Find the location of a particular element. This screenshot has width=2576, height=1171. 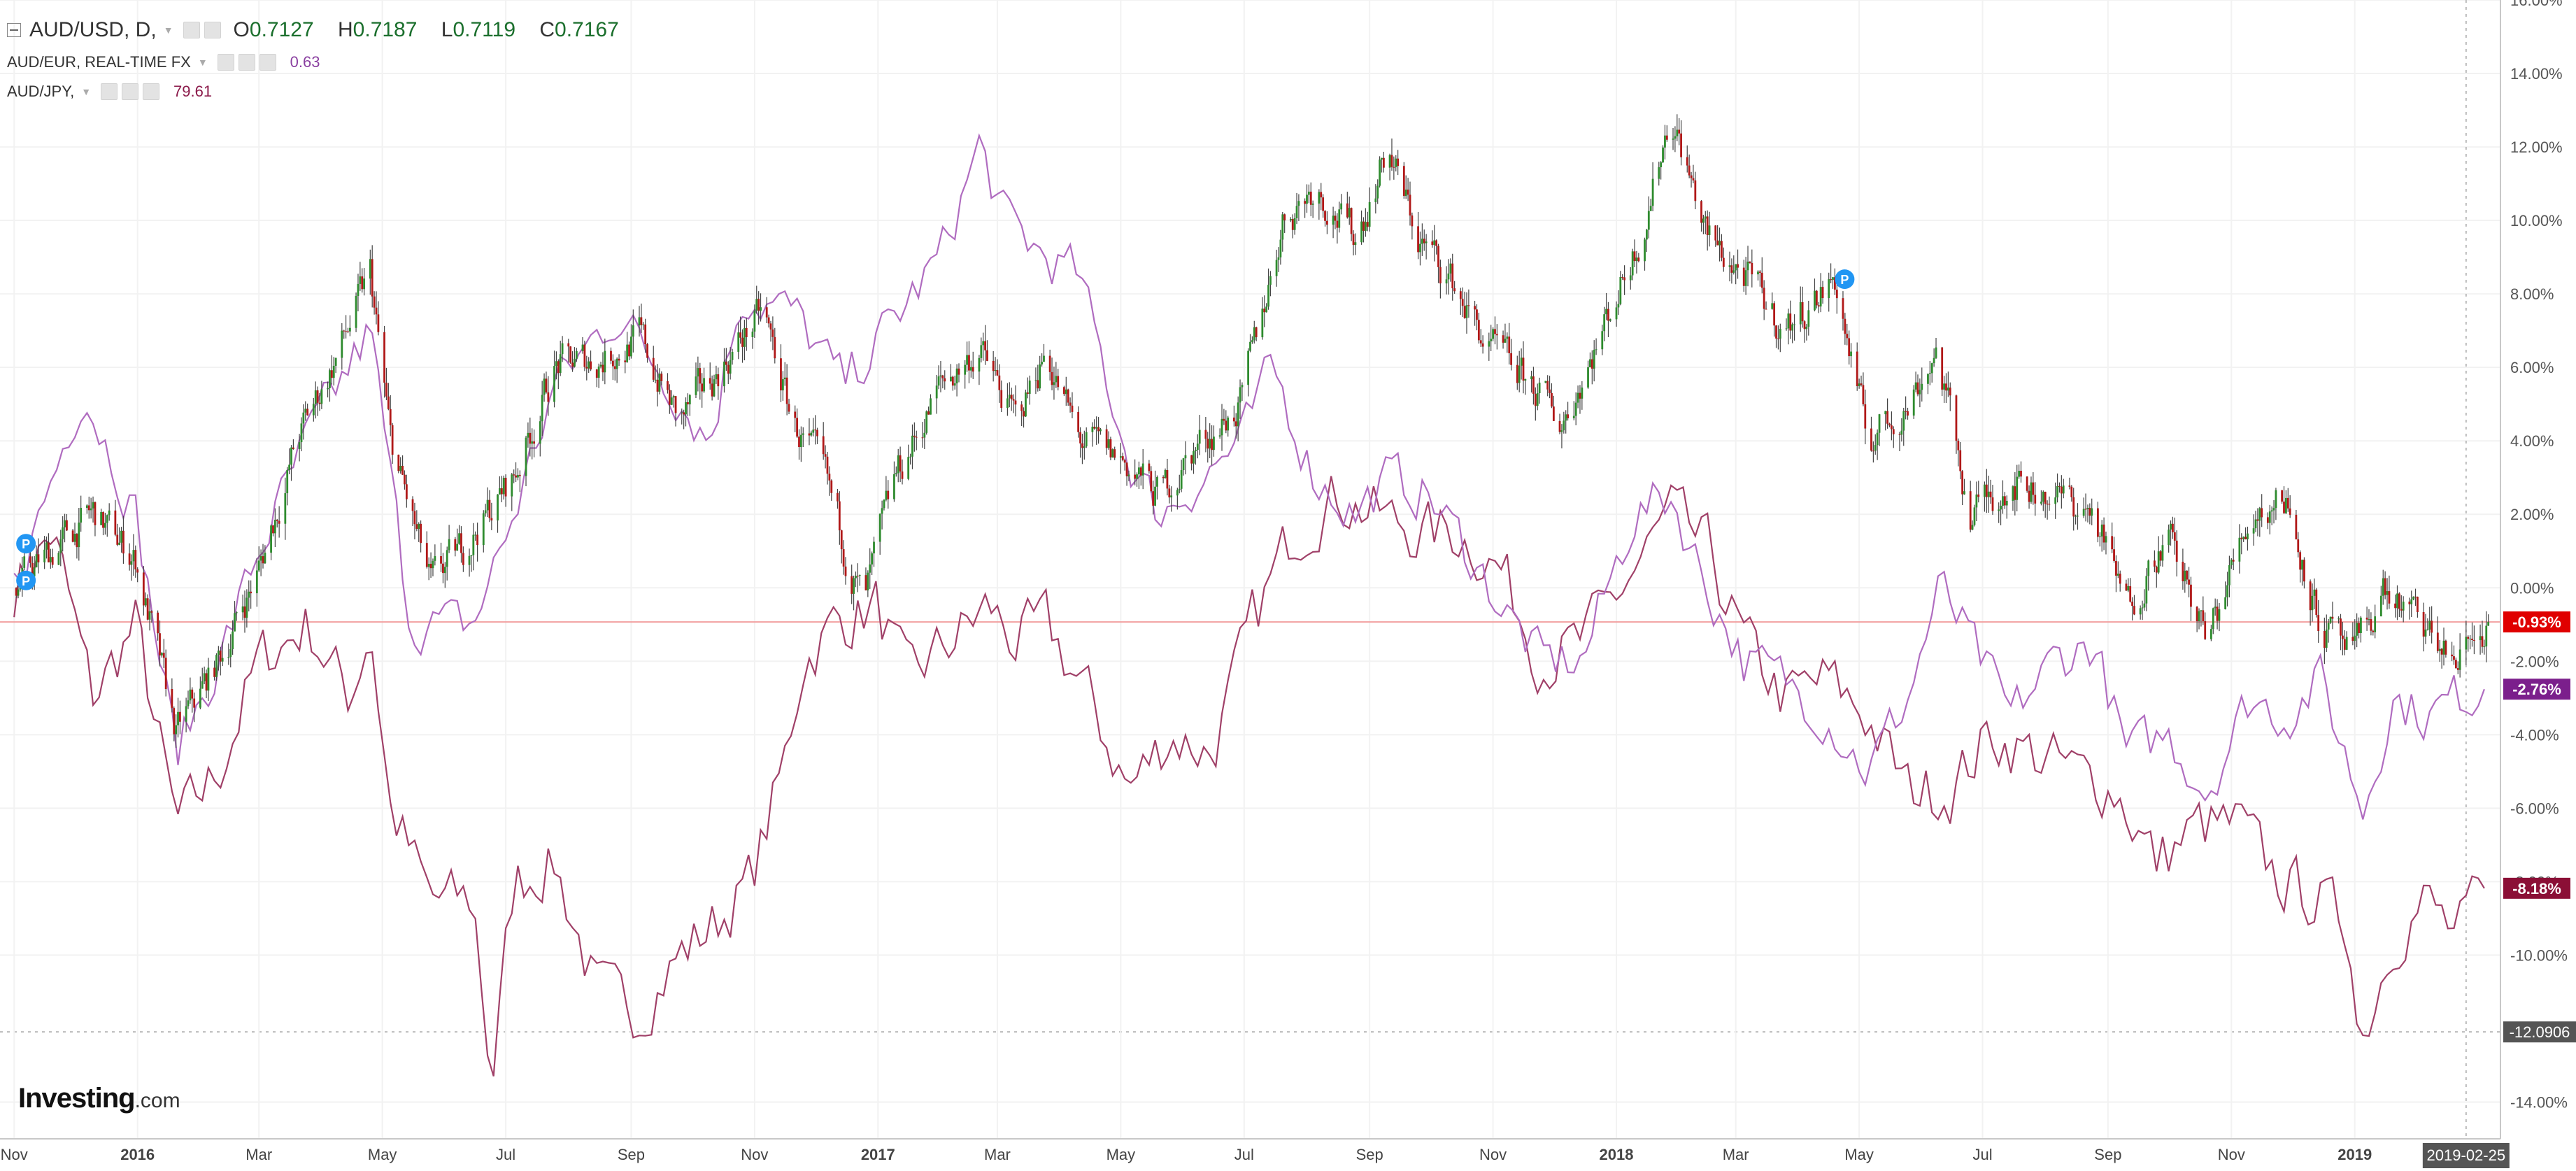

legend-symbol-aud-jpy: AUD/JPY, is located at coordinates (41, 91).